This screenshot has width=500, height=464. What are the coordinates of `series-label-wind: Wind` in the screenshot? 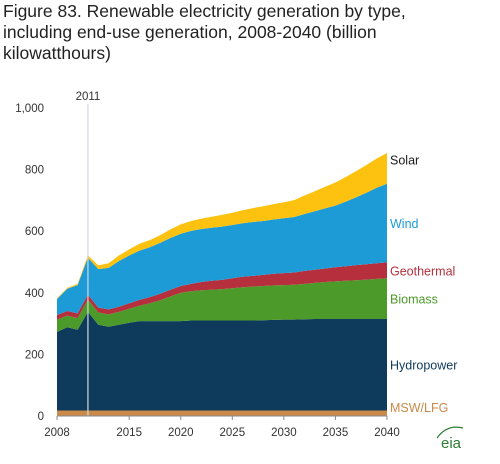 It's located at (404, 224).